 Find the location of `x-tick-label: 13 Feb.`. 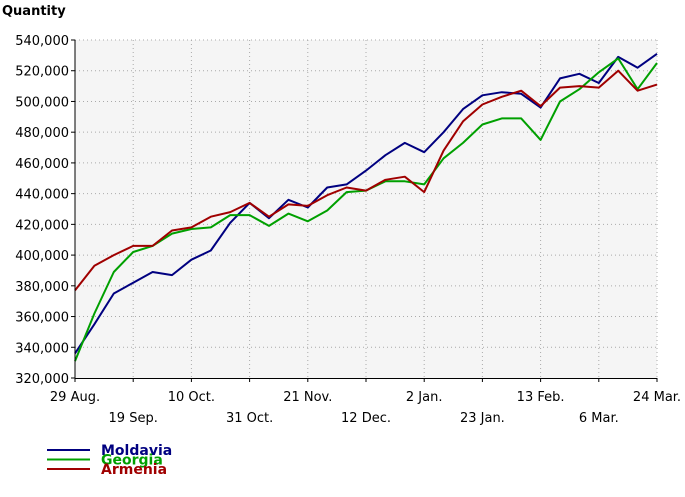

x-tick-label: 13 Feb. is located at coordinates (541, 397).